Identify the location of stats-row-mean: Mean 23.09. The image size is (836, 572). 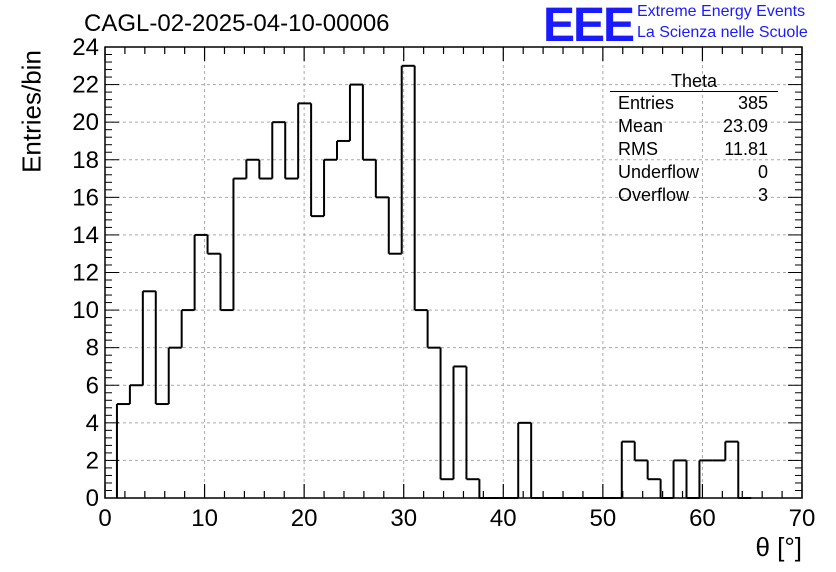
(694, 126).